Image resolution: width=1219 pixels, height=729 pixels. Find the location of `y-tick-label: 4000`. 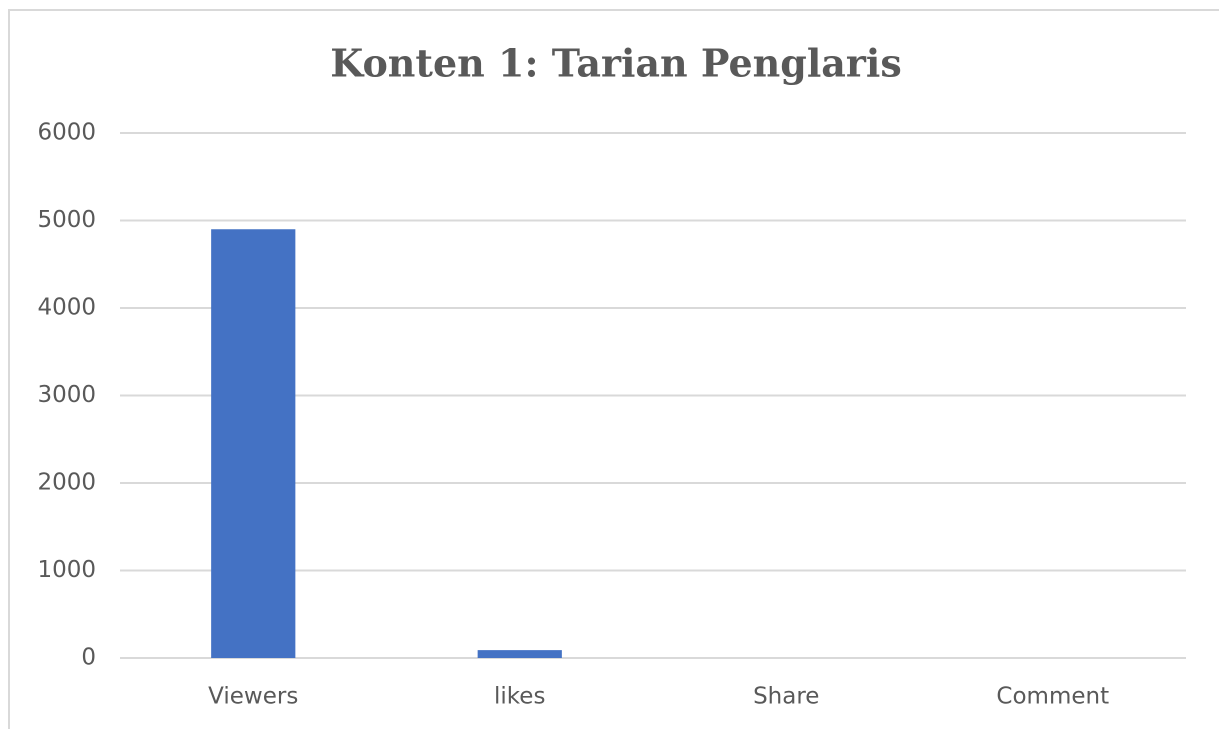

y-tick-label: 4000 is located at coordinates (66, 308).